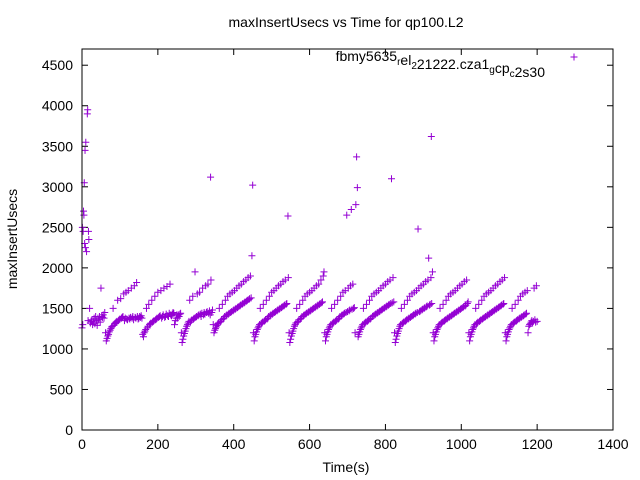 This screenshot has height=480, width=640. Describe the element at coordinates (346, 467) in the screenshot. I see `x-axis-label: Time(s)` at that location.